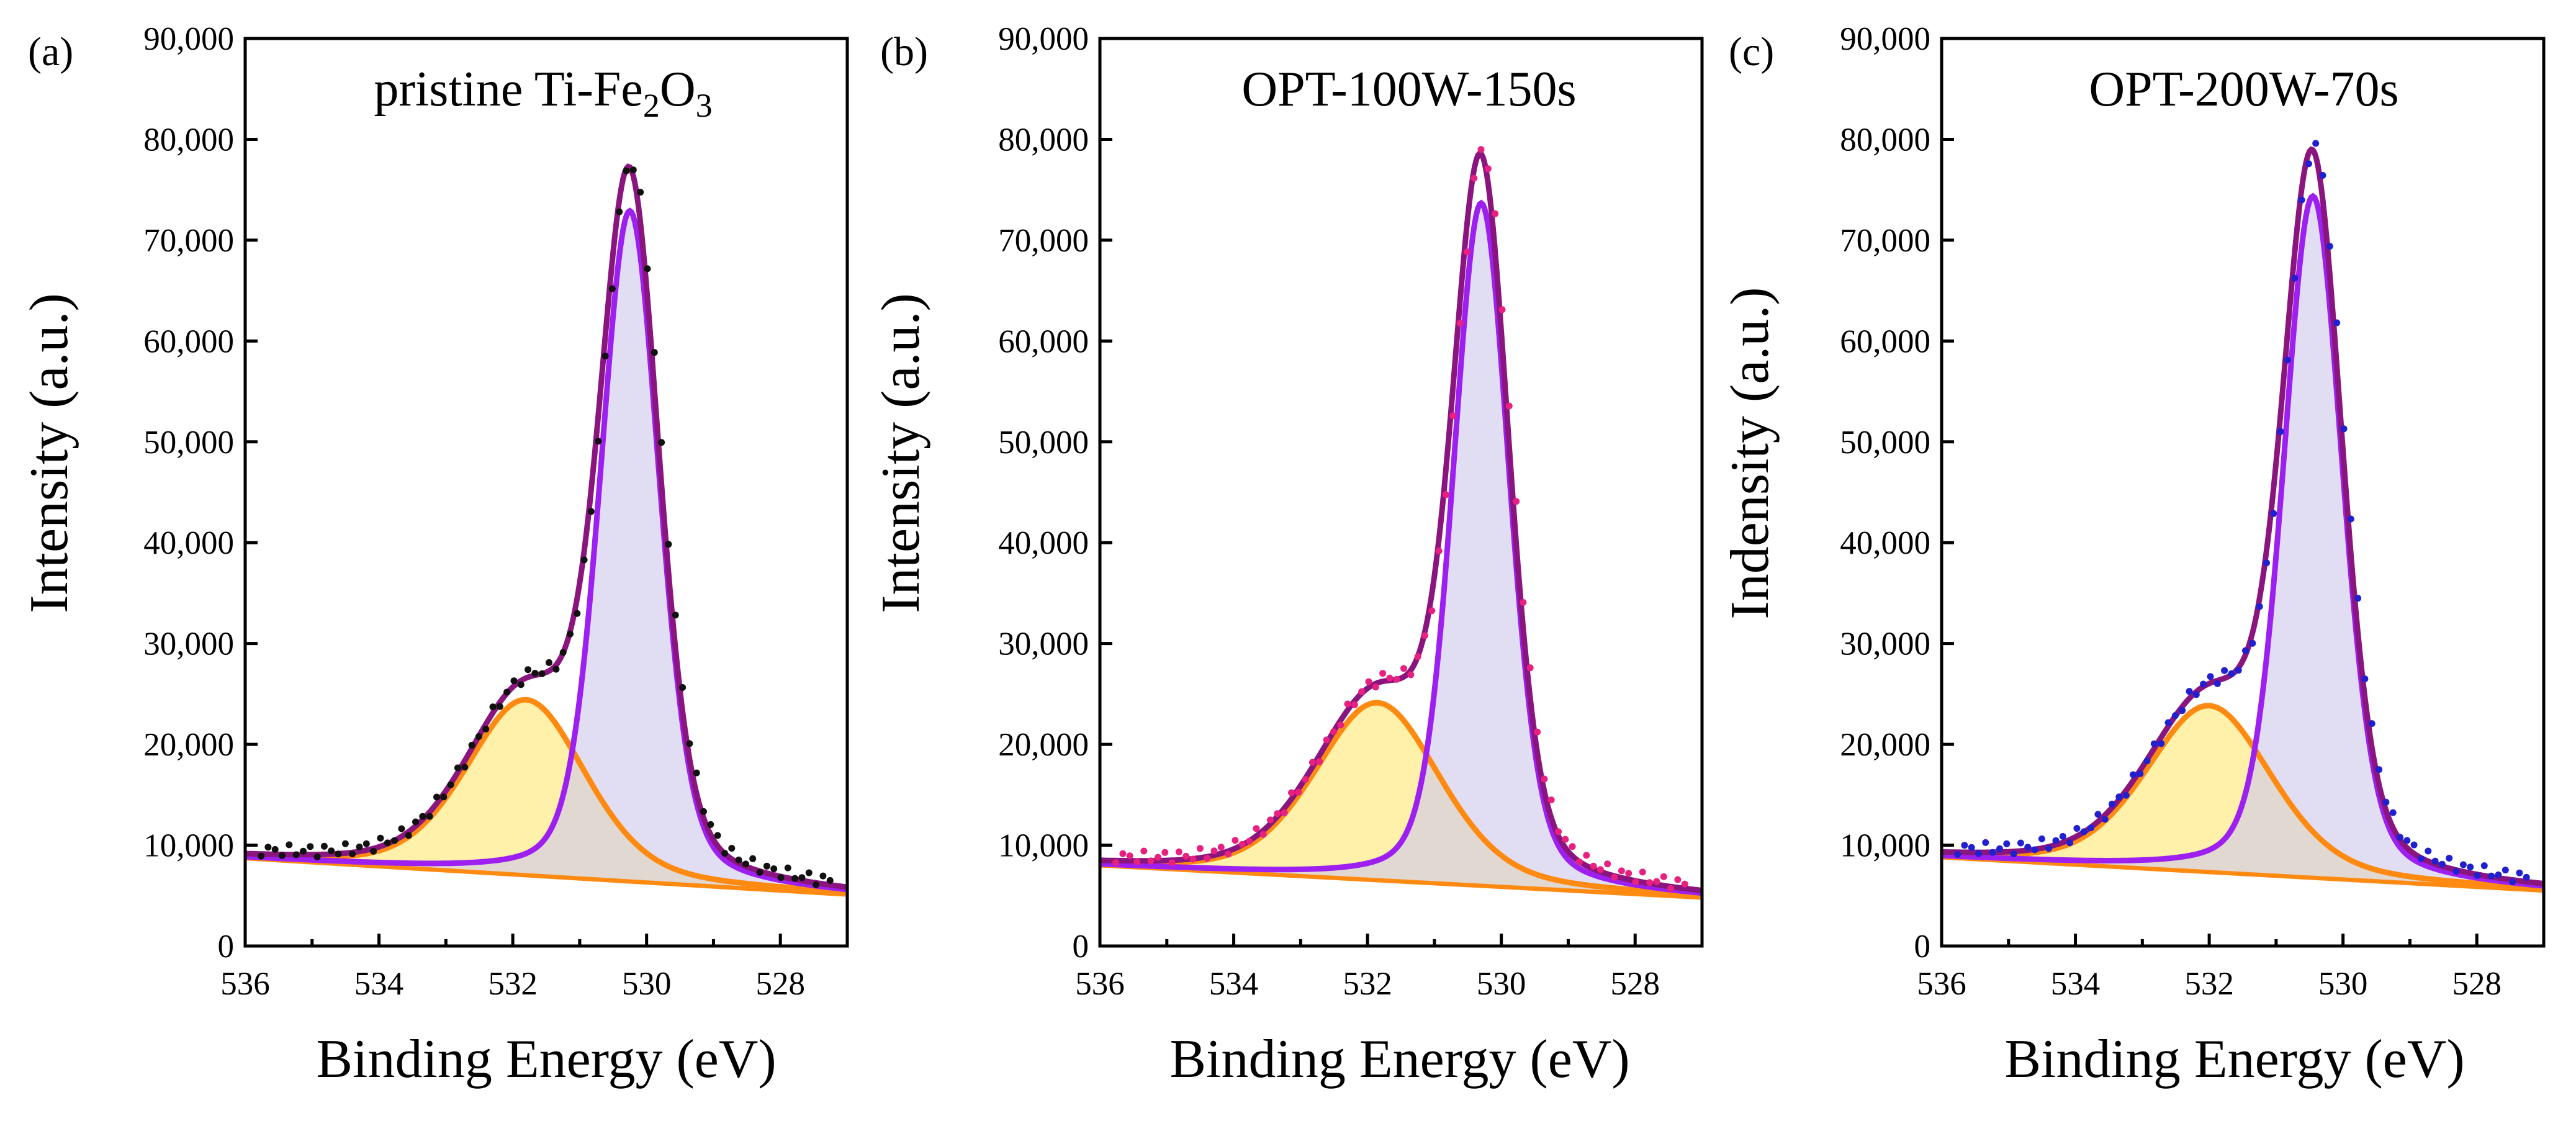 Image resolution: width=2576 pixels, height=1131 pixels. What do you see at coordinates (543, 93) in the screenshot?
I see `panel-title-a: pristine Ti-Fe2O3` at bounding box center [543, 93].